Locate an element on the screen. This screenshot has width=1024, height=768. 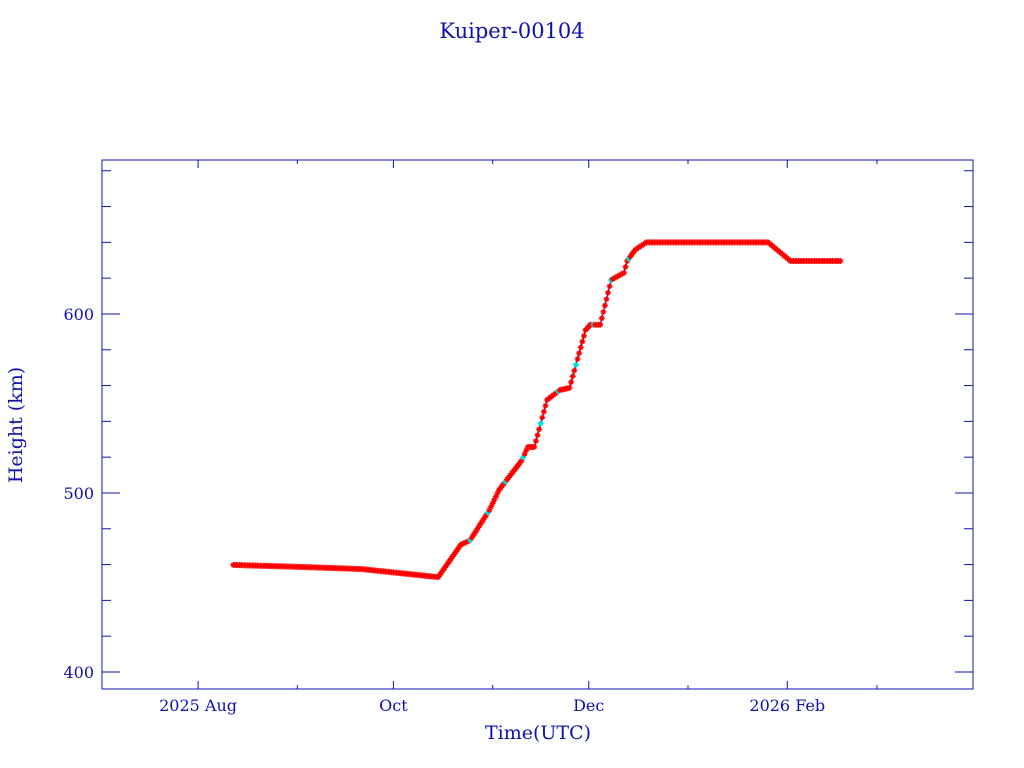
x-axis-label: Time(UTC) is located at coordinates (538, 733).